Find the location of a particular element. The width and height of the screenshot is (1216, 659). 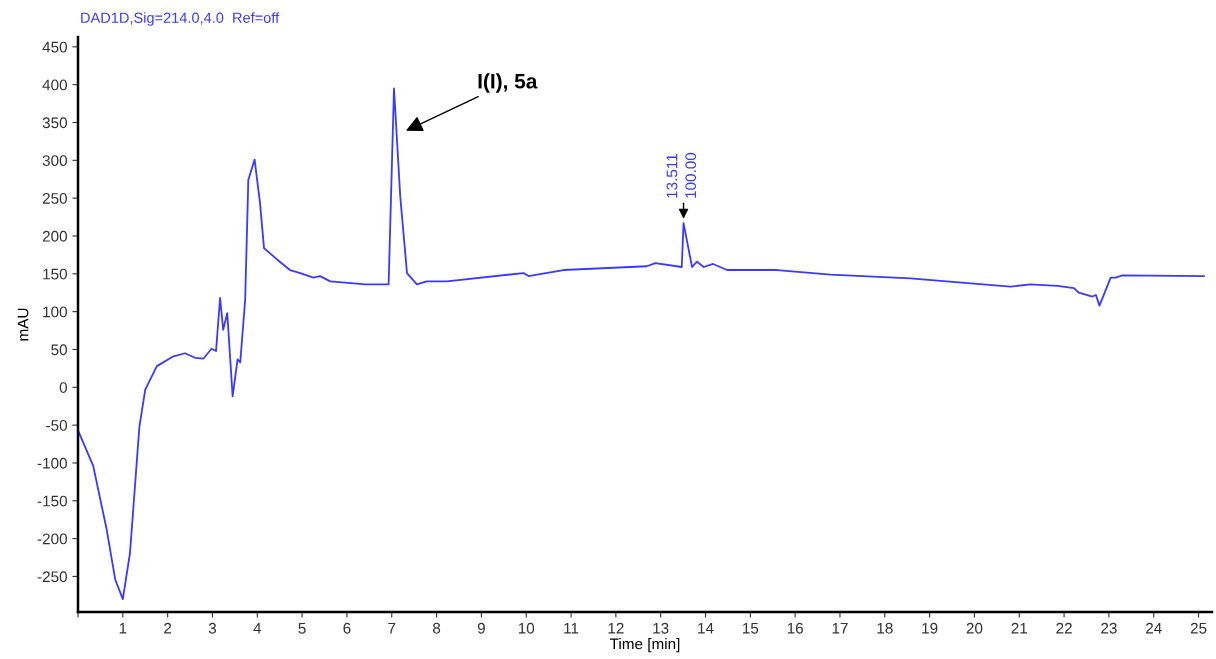

y-tick-label: 450 is located at coordinates (54, 47).